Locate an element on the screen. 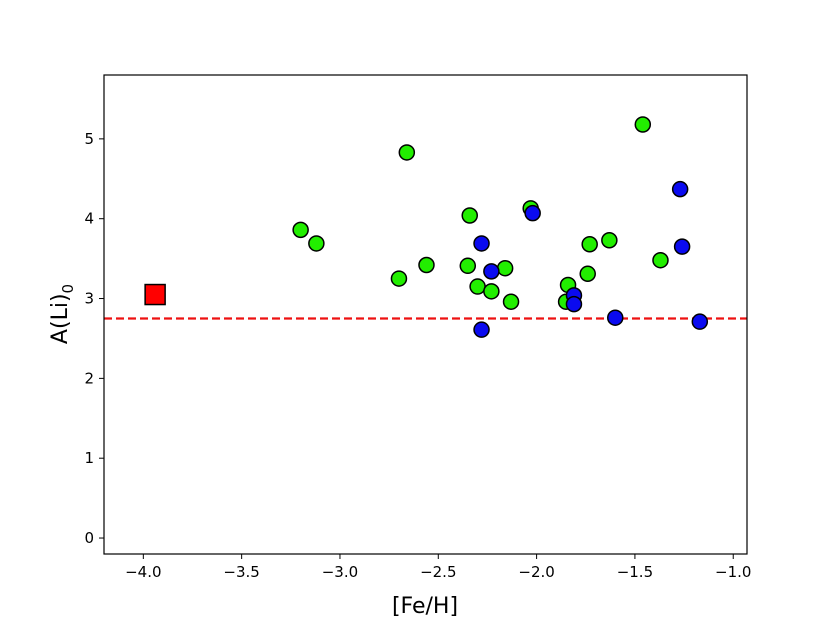 Image resolution: width=830 pixels, height=623 pixels. y-axis-label: A(Li)0 is located at coordinates (62, 314).